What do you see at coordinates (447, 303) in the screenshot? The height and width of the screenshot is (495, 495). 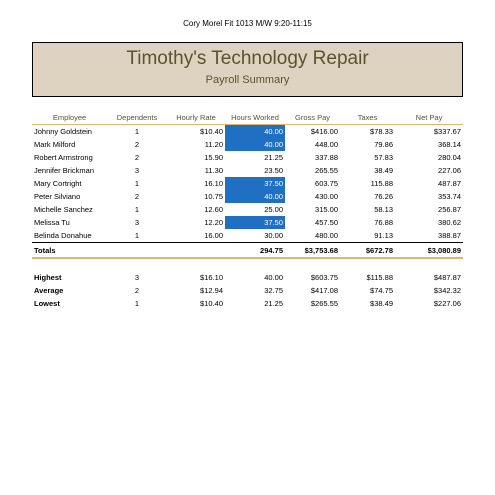 I see `stat-net-cell: $227.06` at bounding box center [447, 303].